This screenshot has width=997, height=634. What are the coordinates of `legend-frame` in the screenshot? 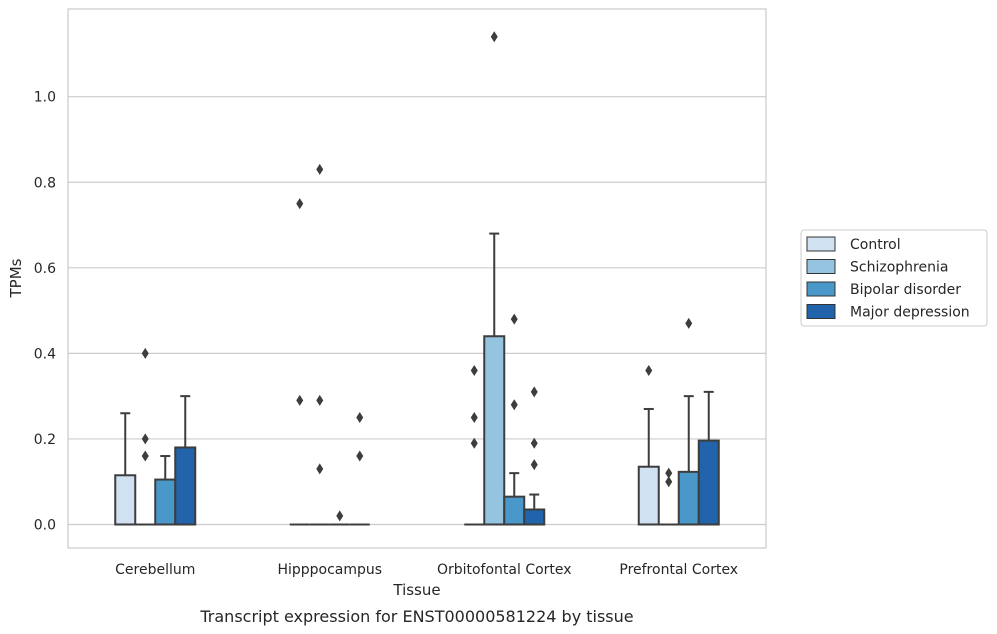 It's located at (894, 278).